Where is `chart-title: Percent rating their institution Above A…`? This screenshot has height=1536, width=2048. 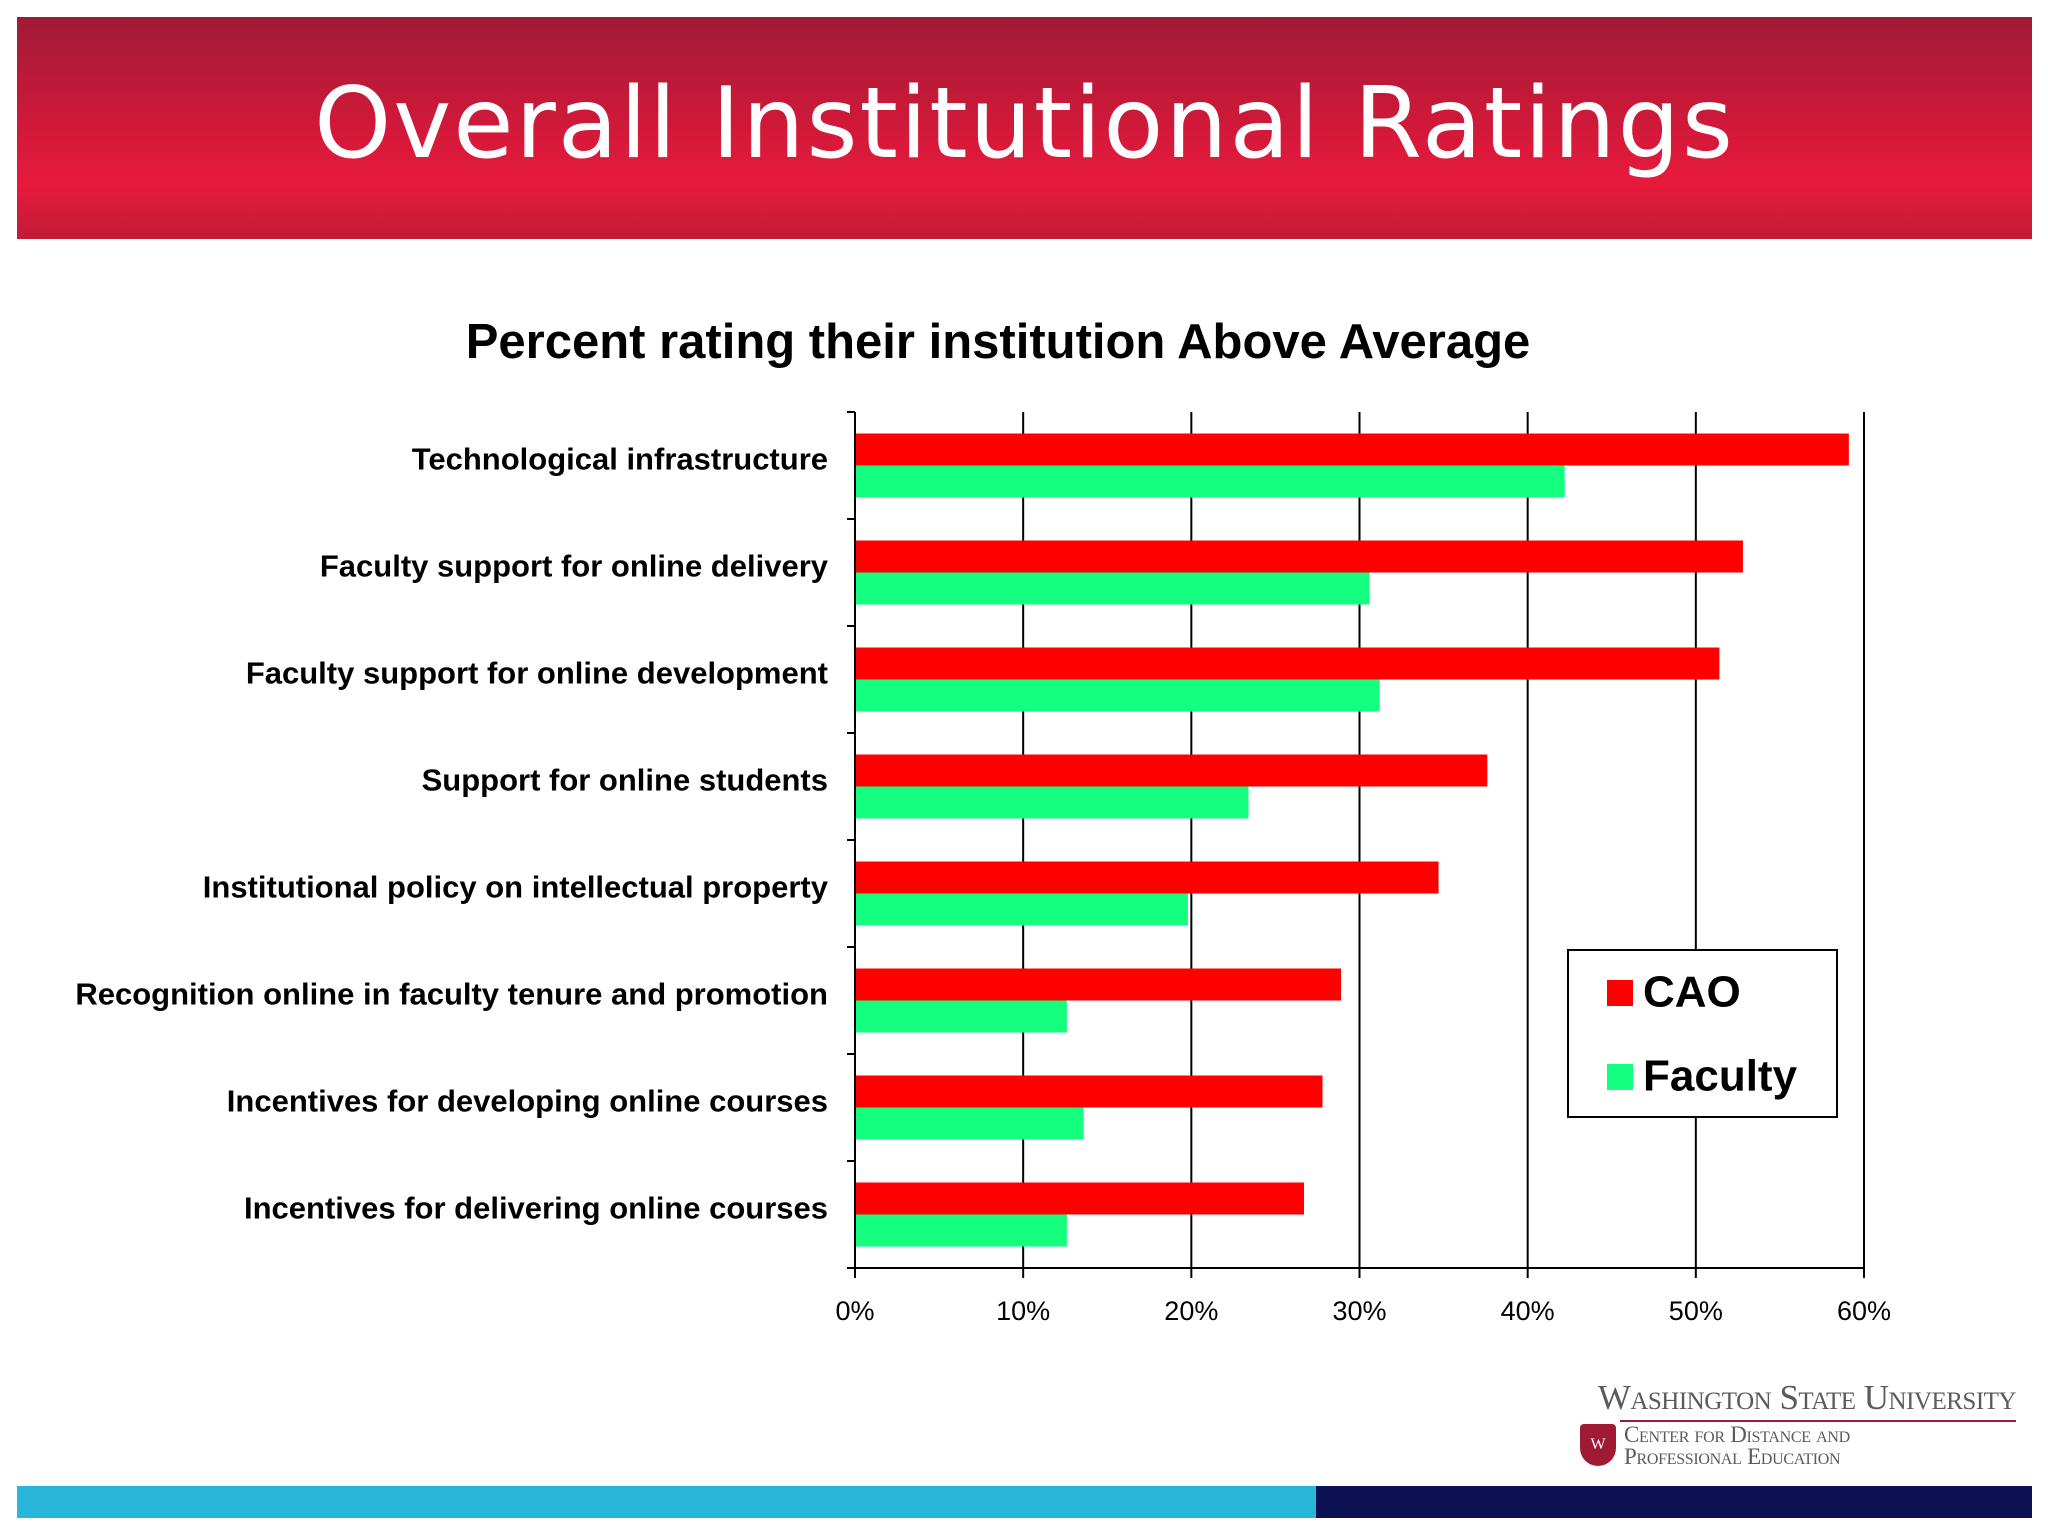 chart-title: Percent rating their institution Above A… is located at coordinates (998, 342).